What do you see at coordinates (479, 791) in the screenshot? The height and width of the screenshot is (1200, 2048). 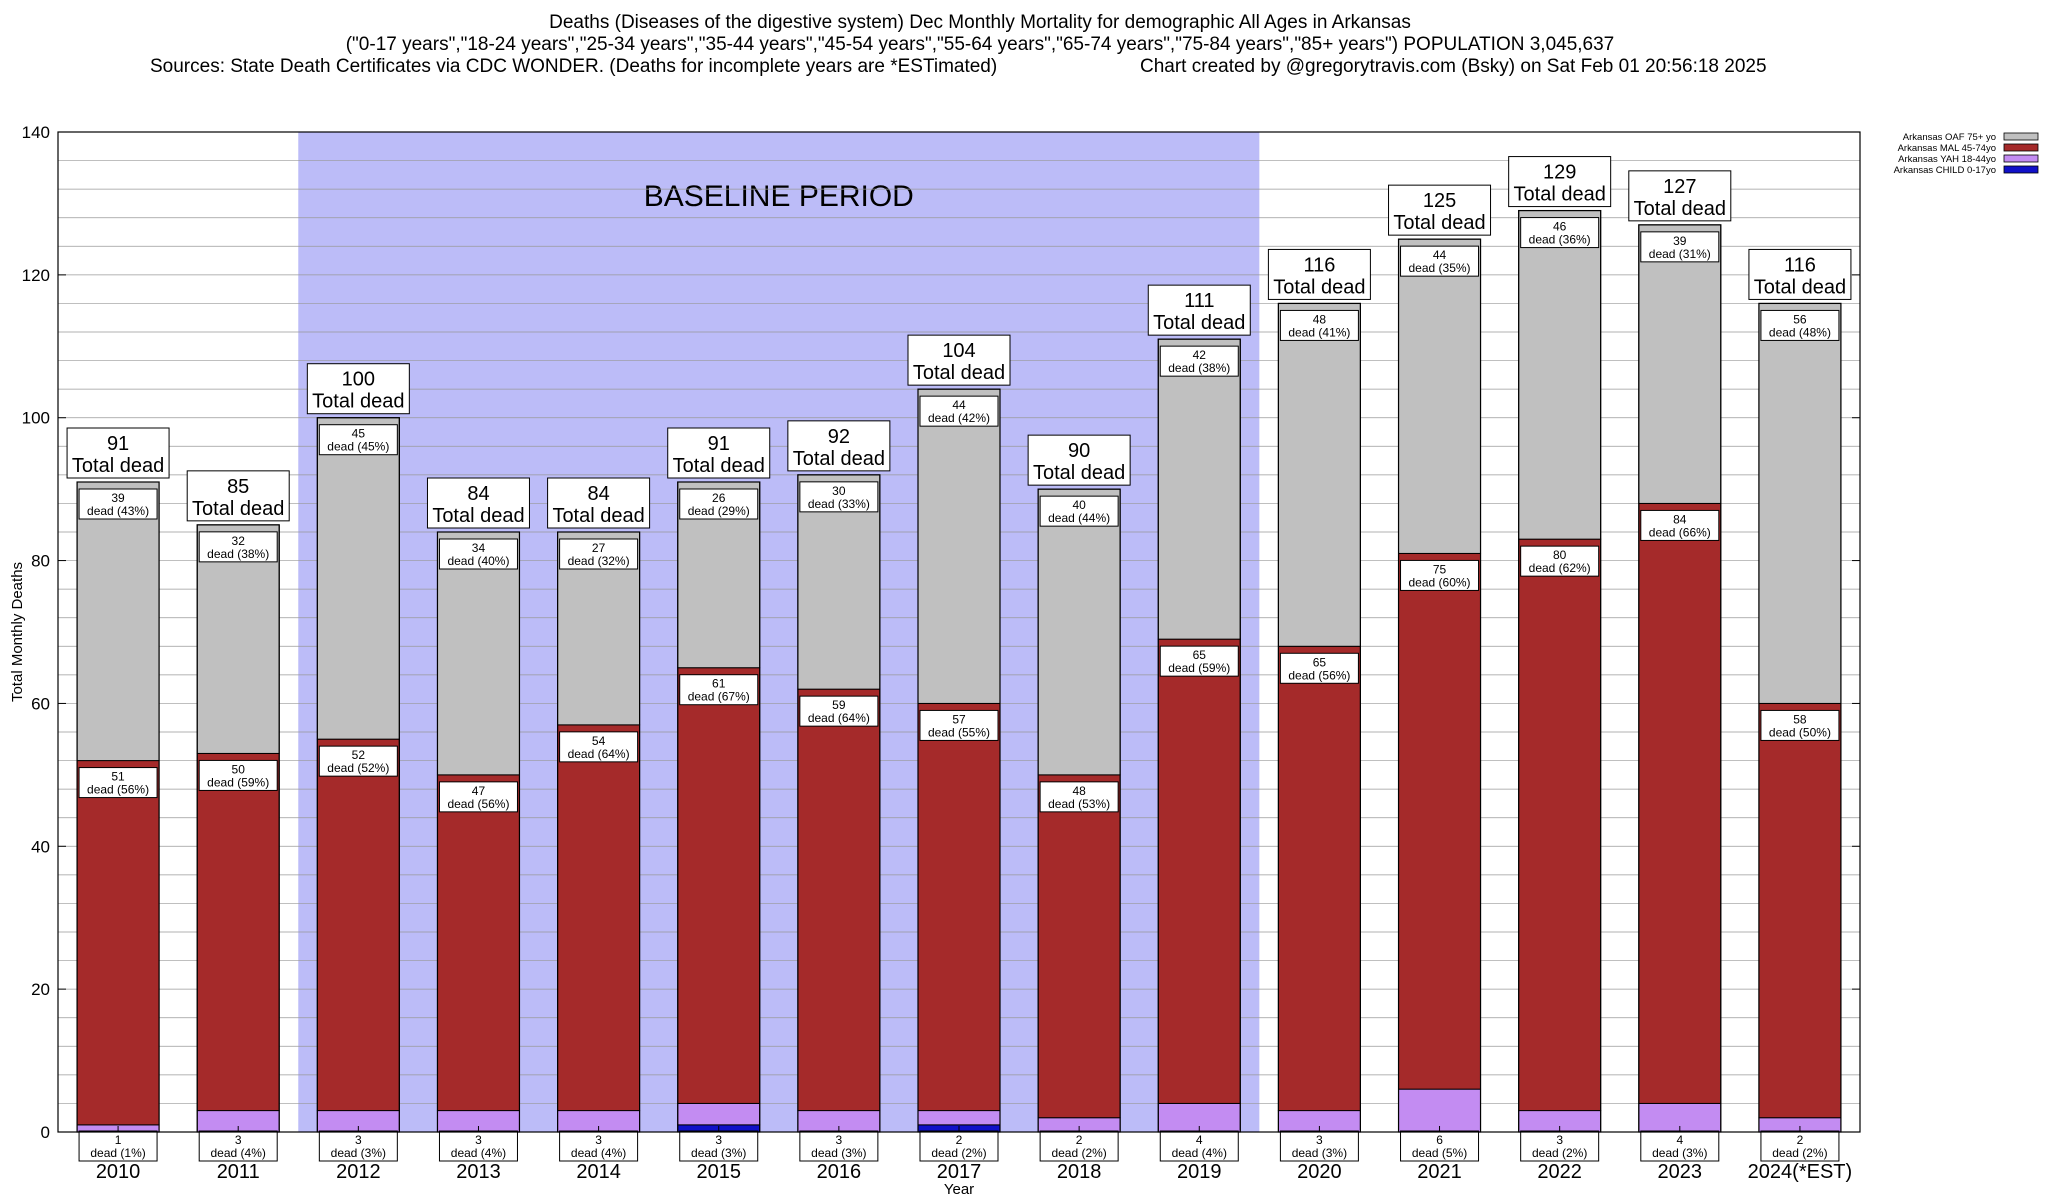 I see `mal-data-label-count: 47` at bounding box center [479, 791].